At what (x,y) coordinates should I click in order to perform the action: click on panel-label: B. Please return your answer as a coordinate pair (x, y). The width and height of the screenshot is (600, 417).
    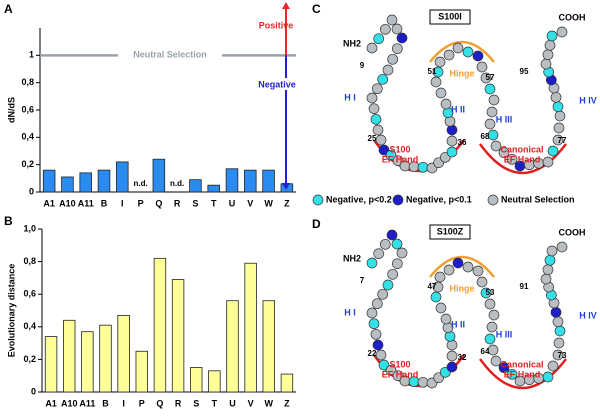
    Looking at the image, I should click on (8, 221).